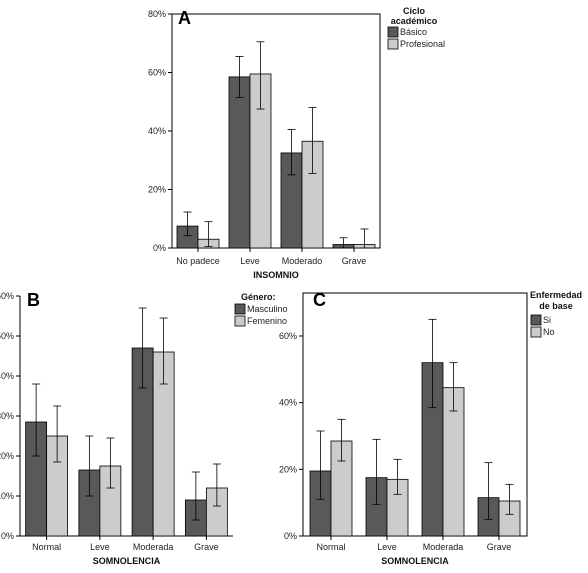 The height and width of the screenshot is (573, 588). What do you see at coordinates (267, 321) in the screenshot?
I see `legend-entry-label: Femenino` at bounding box center [267, 321].